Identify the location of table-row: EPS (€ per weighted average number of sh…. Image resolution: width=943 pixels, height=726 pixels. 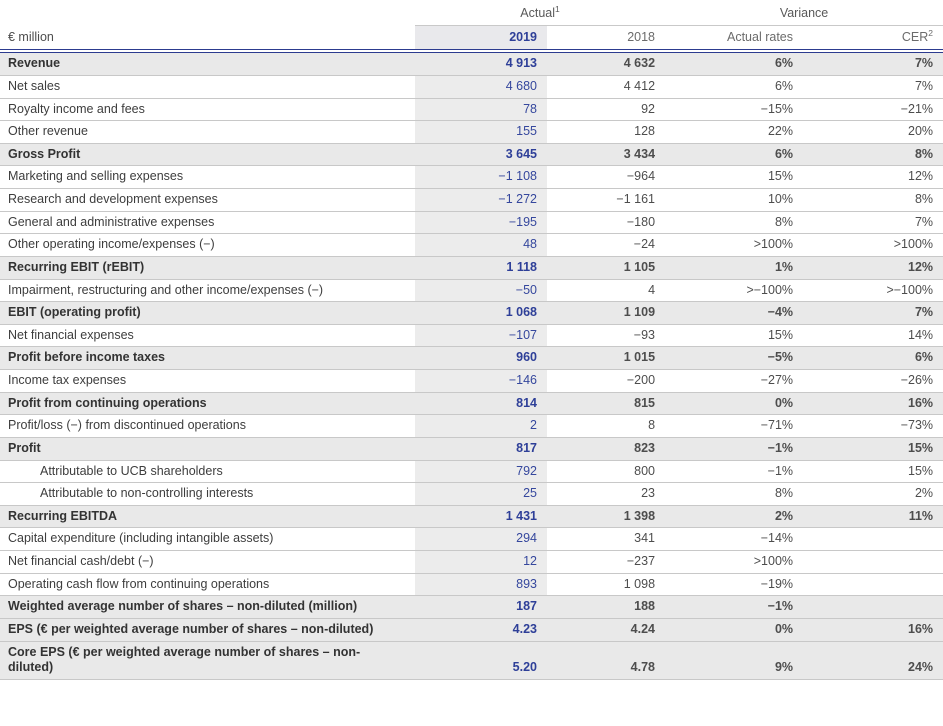
(471, 629).